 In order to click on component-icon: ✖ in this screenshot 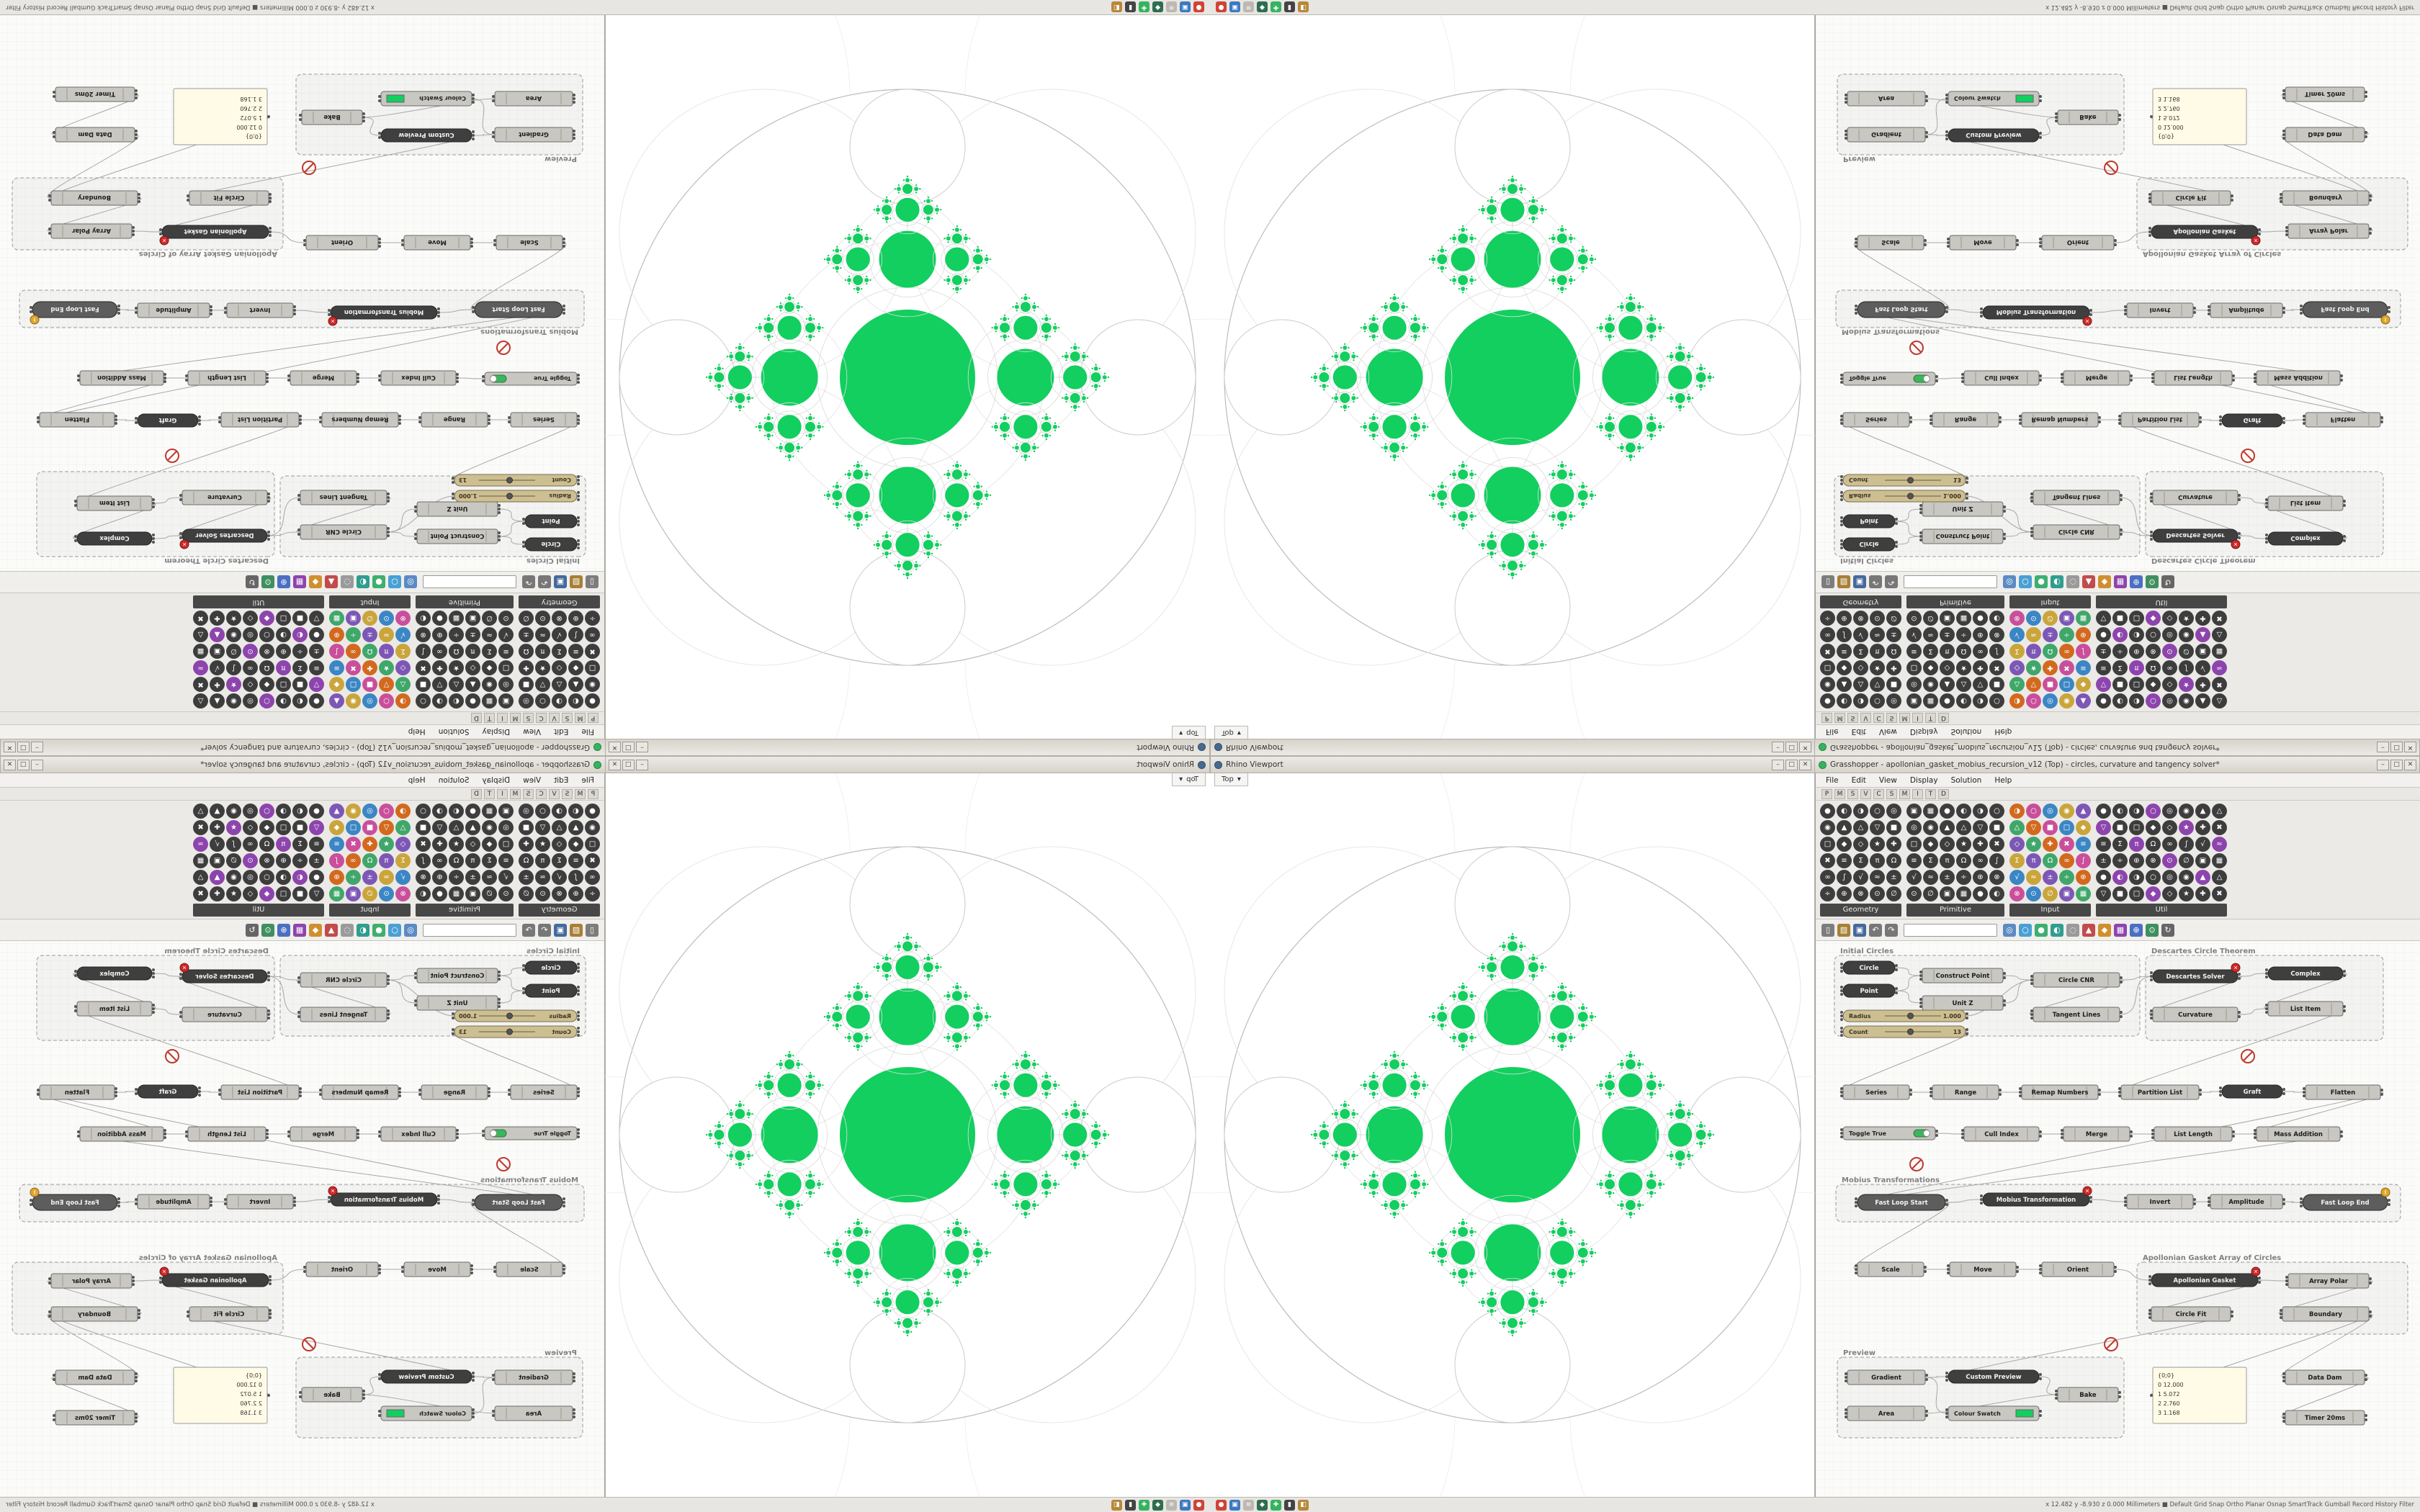, I will do `click(2066, 667)`.